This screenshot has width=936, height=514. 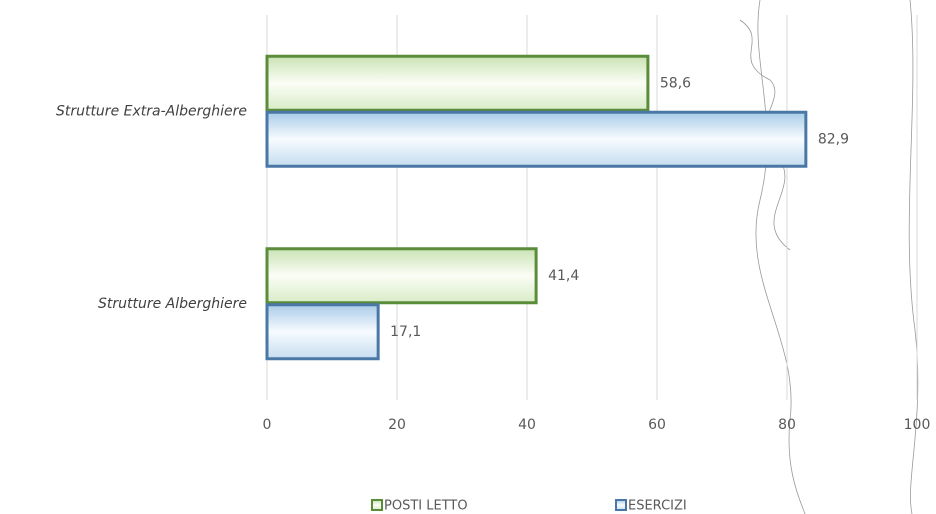 I want to click on x-tick-label: 100, so click(x=917, y=425).